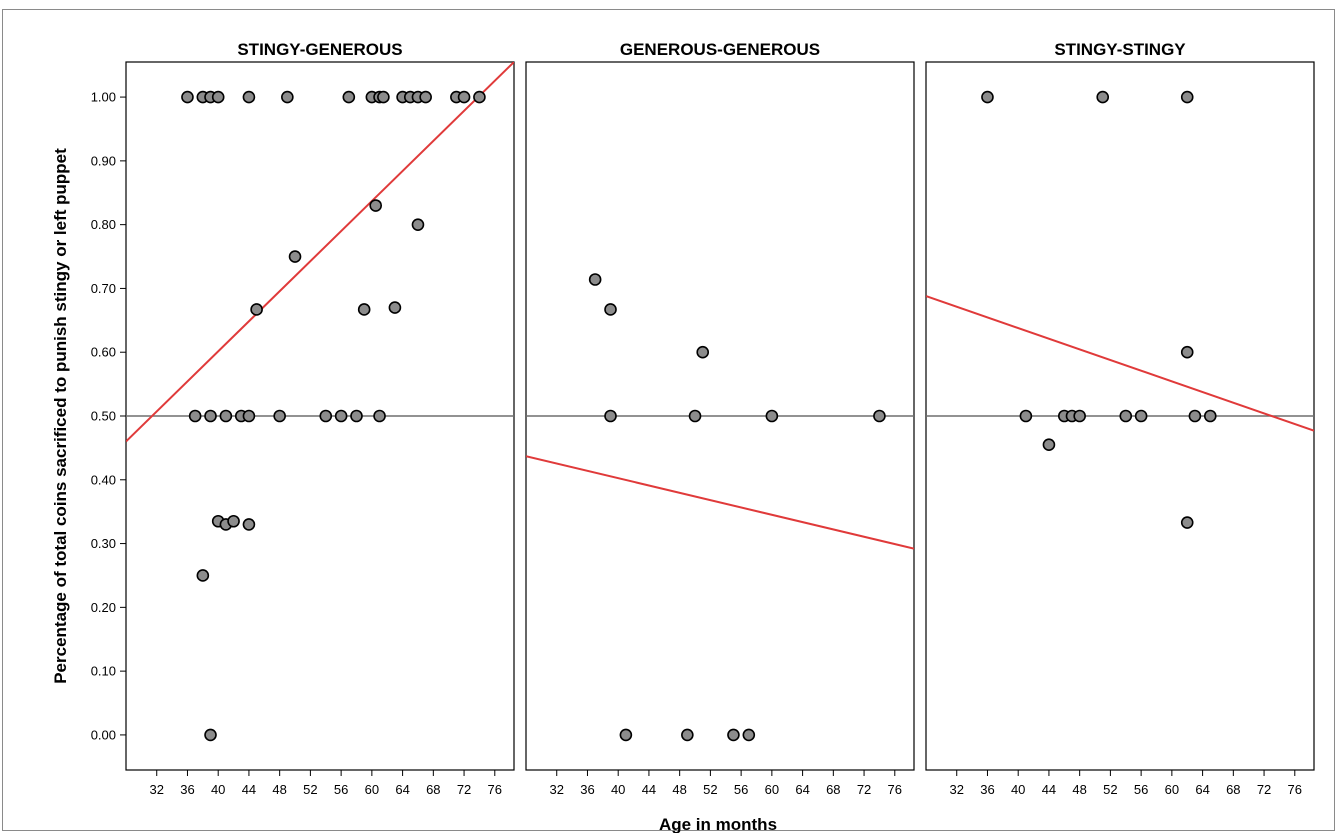 The height and width of the screenshot is (833, 1343). Describe the element at coordinates (103, 543) in the screenshot. I see `y-tick-label: 0.30` at that location.